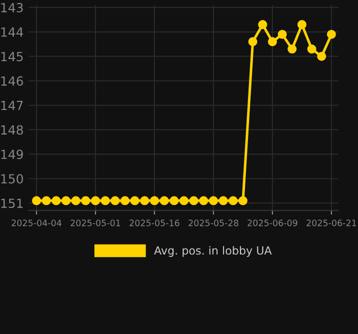  What do you see at coordinates (12, 105) in the screenshot?
I see `y-tick-label: 147` at bounding box center [12, 105].